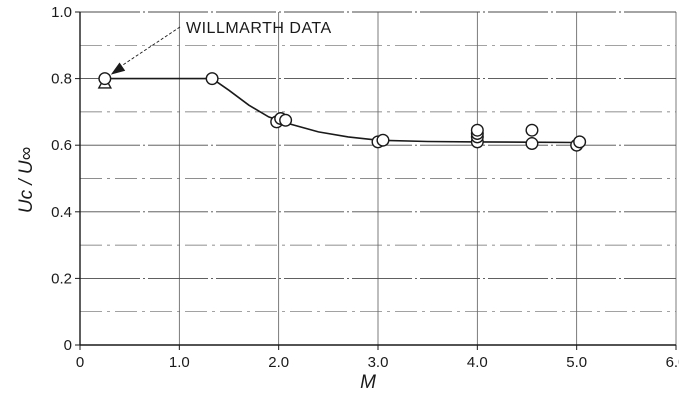  I want to click on fit-line, so click(340, 110).